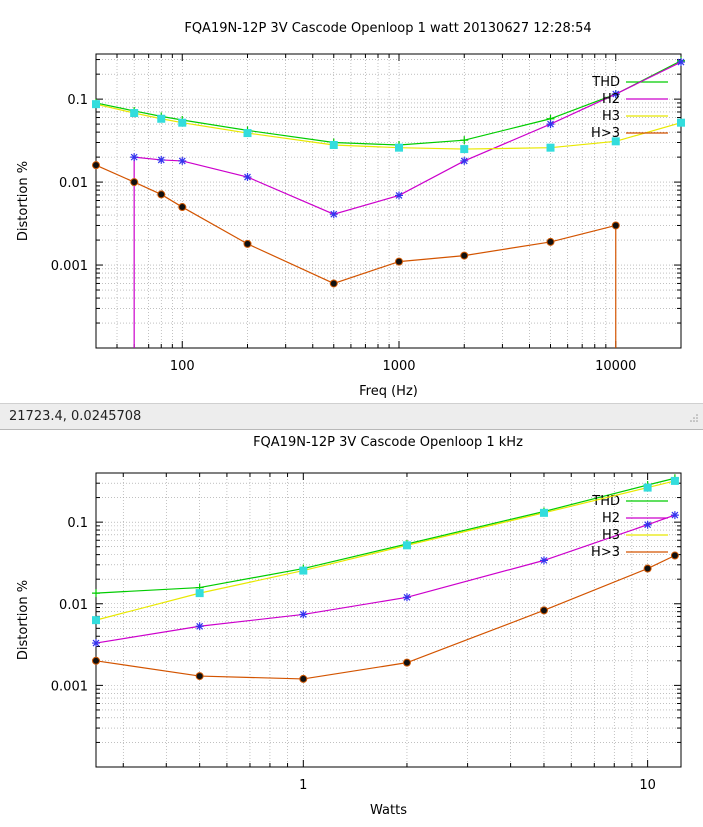  I want to click on x-tick-label: 1, so click(303, 785).